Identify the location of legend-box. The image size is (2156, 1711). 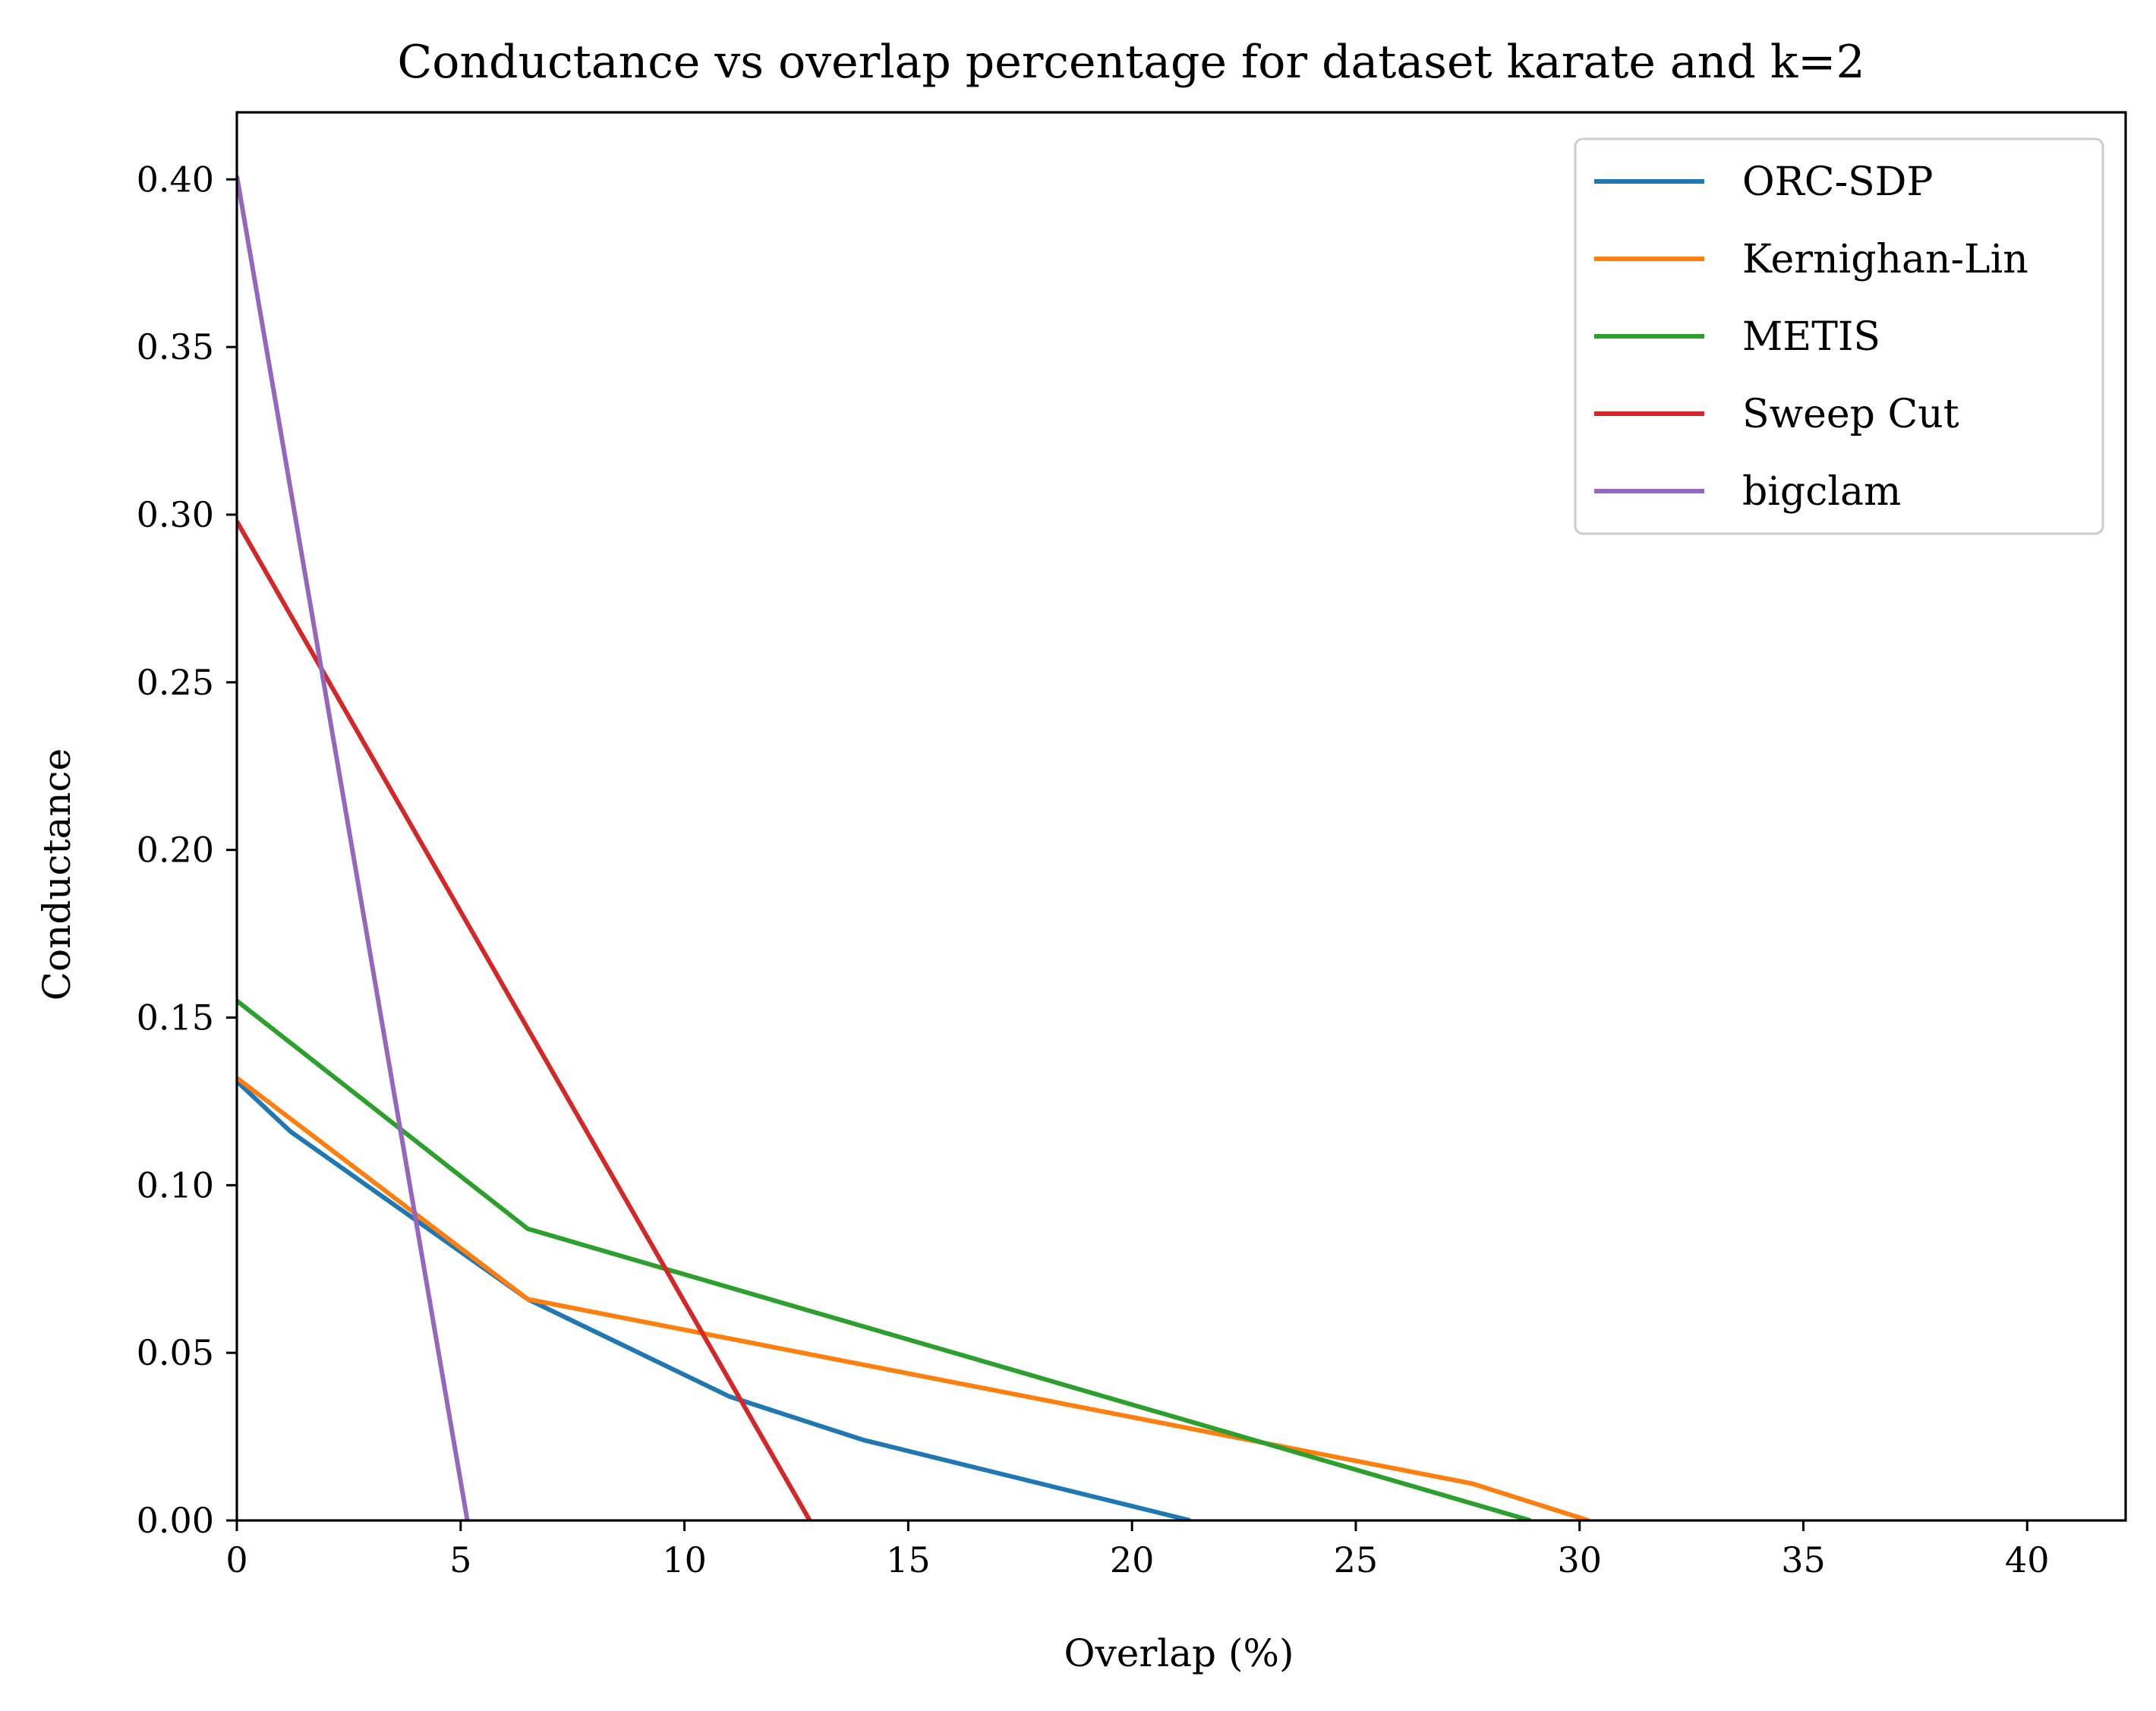
(1839, 336).